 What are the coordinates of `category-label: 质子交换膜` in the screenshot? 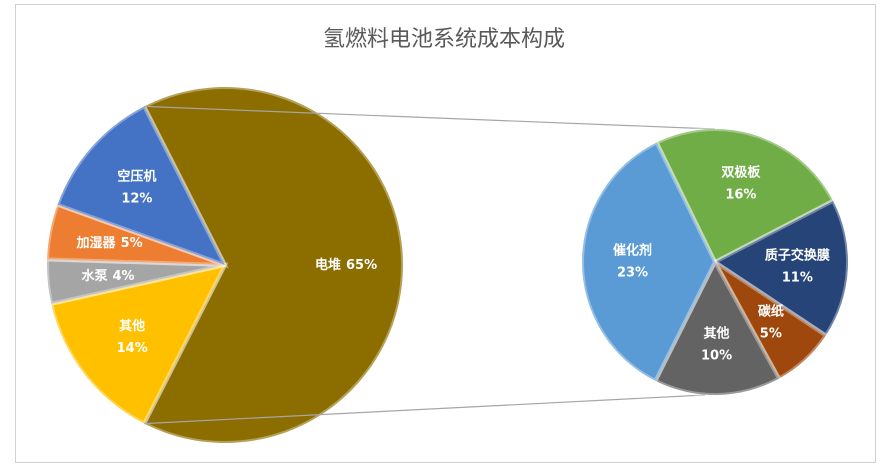 It's located at (797, 255).